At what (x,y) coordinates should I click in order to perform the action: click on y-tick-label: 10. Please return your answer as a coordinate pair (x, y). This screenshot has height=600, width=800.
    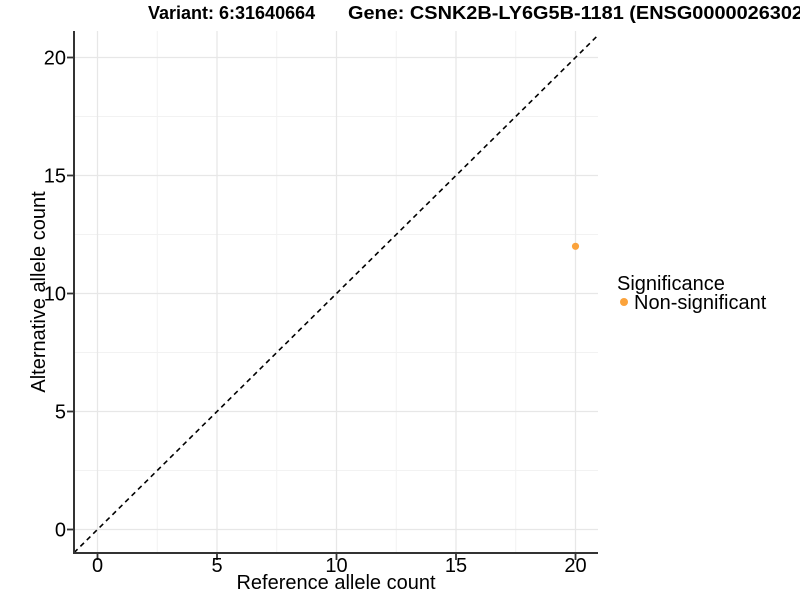
    Looking at the image, I should click on (55, 295).